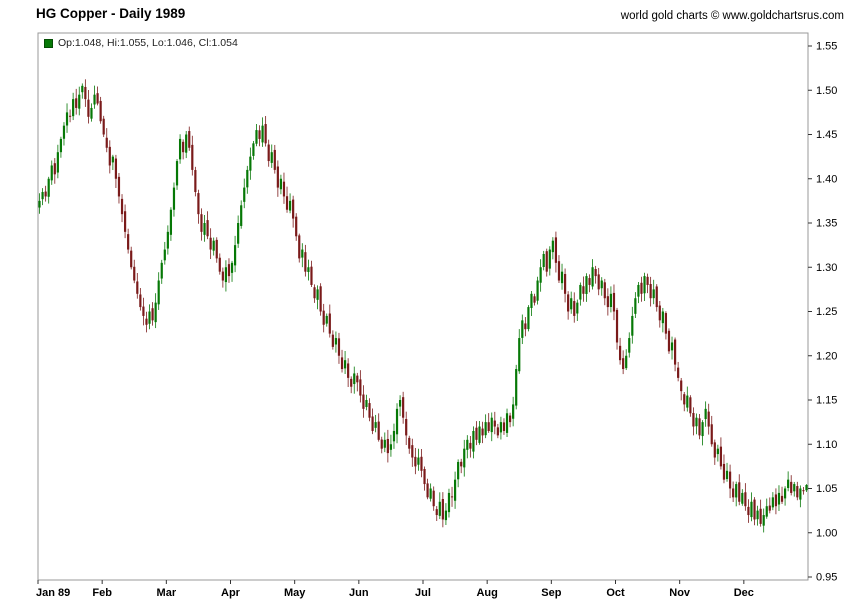 The width and height of the screenshot is (850, 616). Describe the element at coordinates (48, 43) in the screenshot. I see `legend-swatch-icon` at that location.